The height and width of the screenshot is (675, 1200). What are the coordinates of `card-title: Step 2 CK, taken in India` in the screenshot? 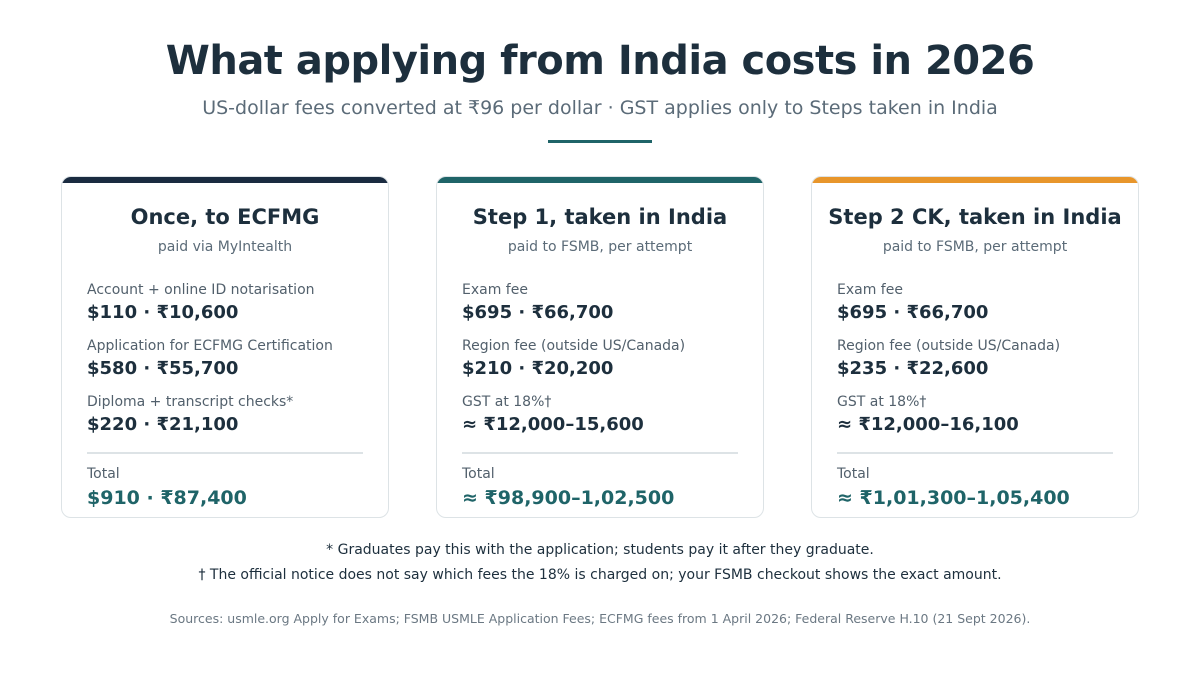 It's located at (975, 217).